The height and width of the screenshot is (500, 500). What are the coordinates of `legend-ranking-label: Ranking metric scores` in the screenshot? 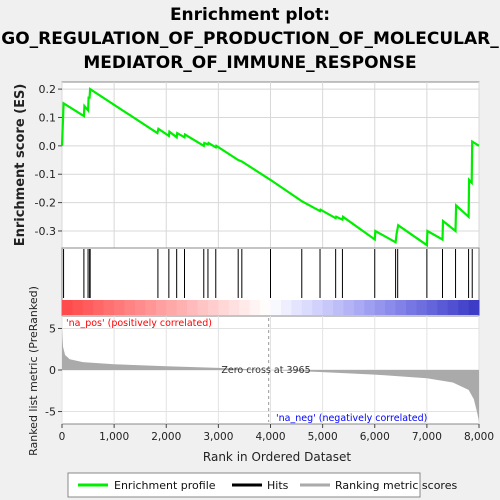 It's located at (396, 485).